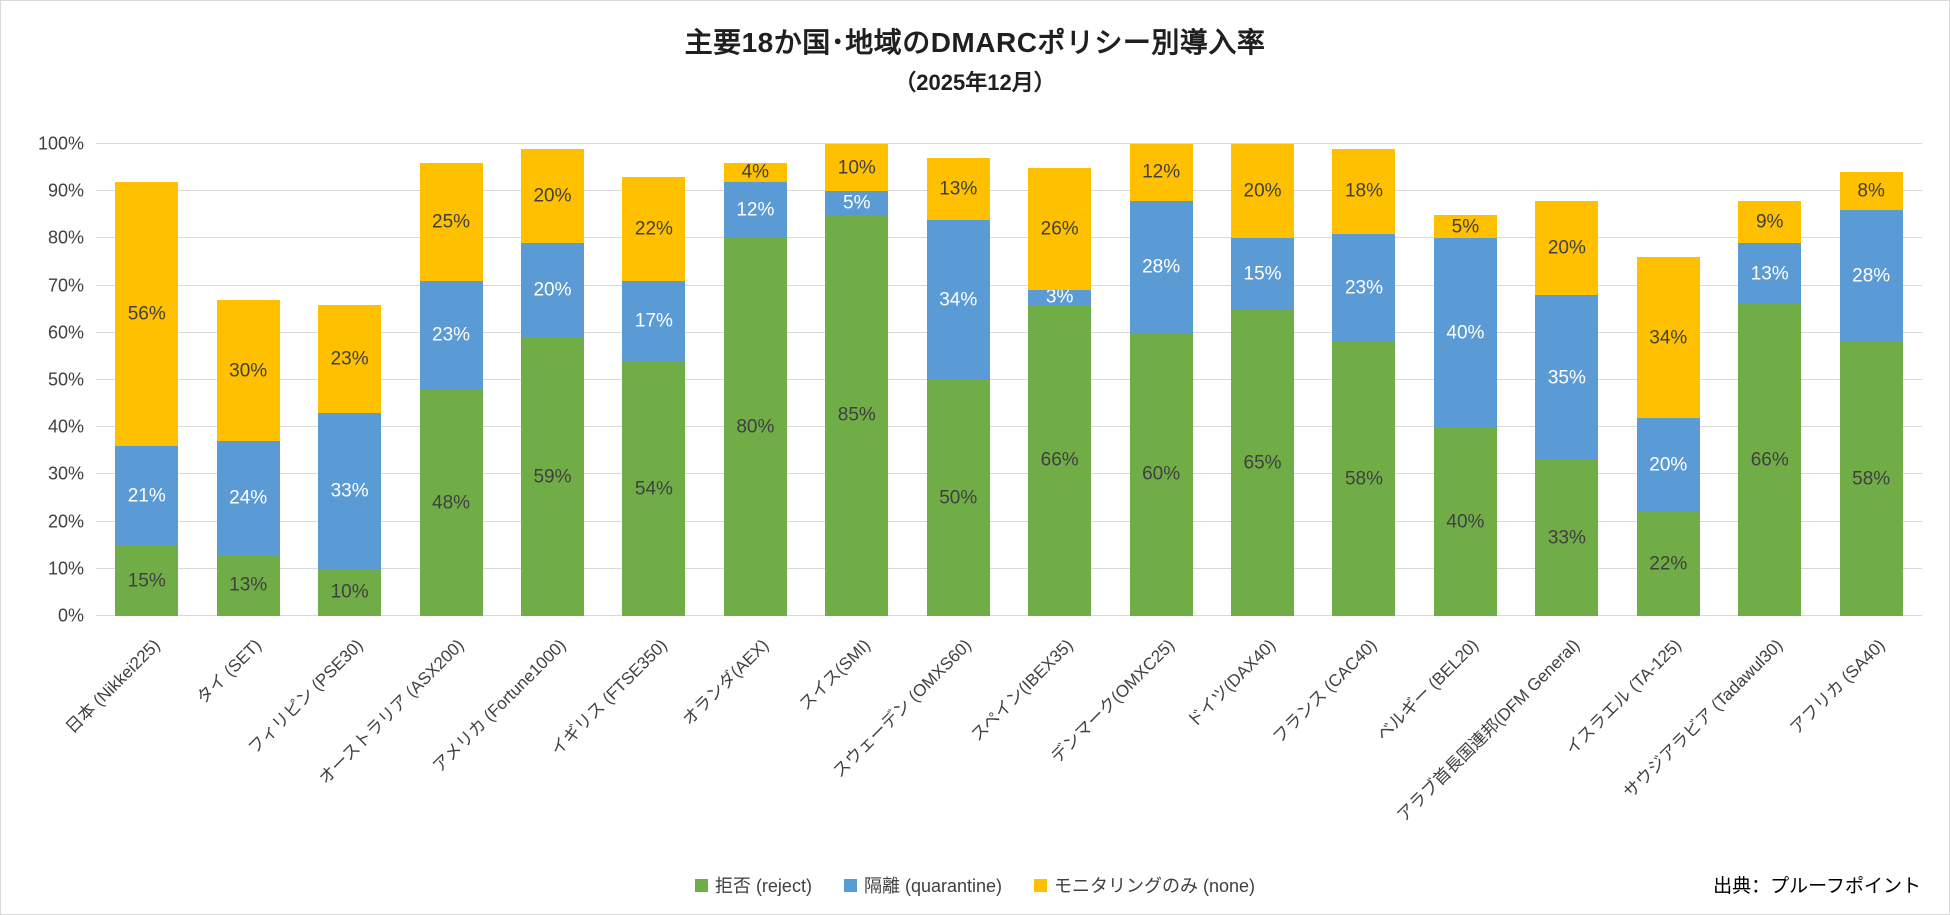 The width and height of the screenshot is (1950, 915). What do you see at coordinates (248, 498) in the screenshot?
I see `bar-value-label: 24%` at bounding box center [248, 498].